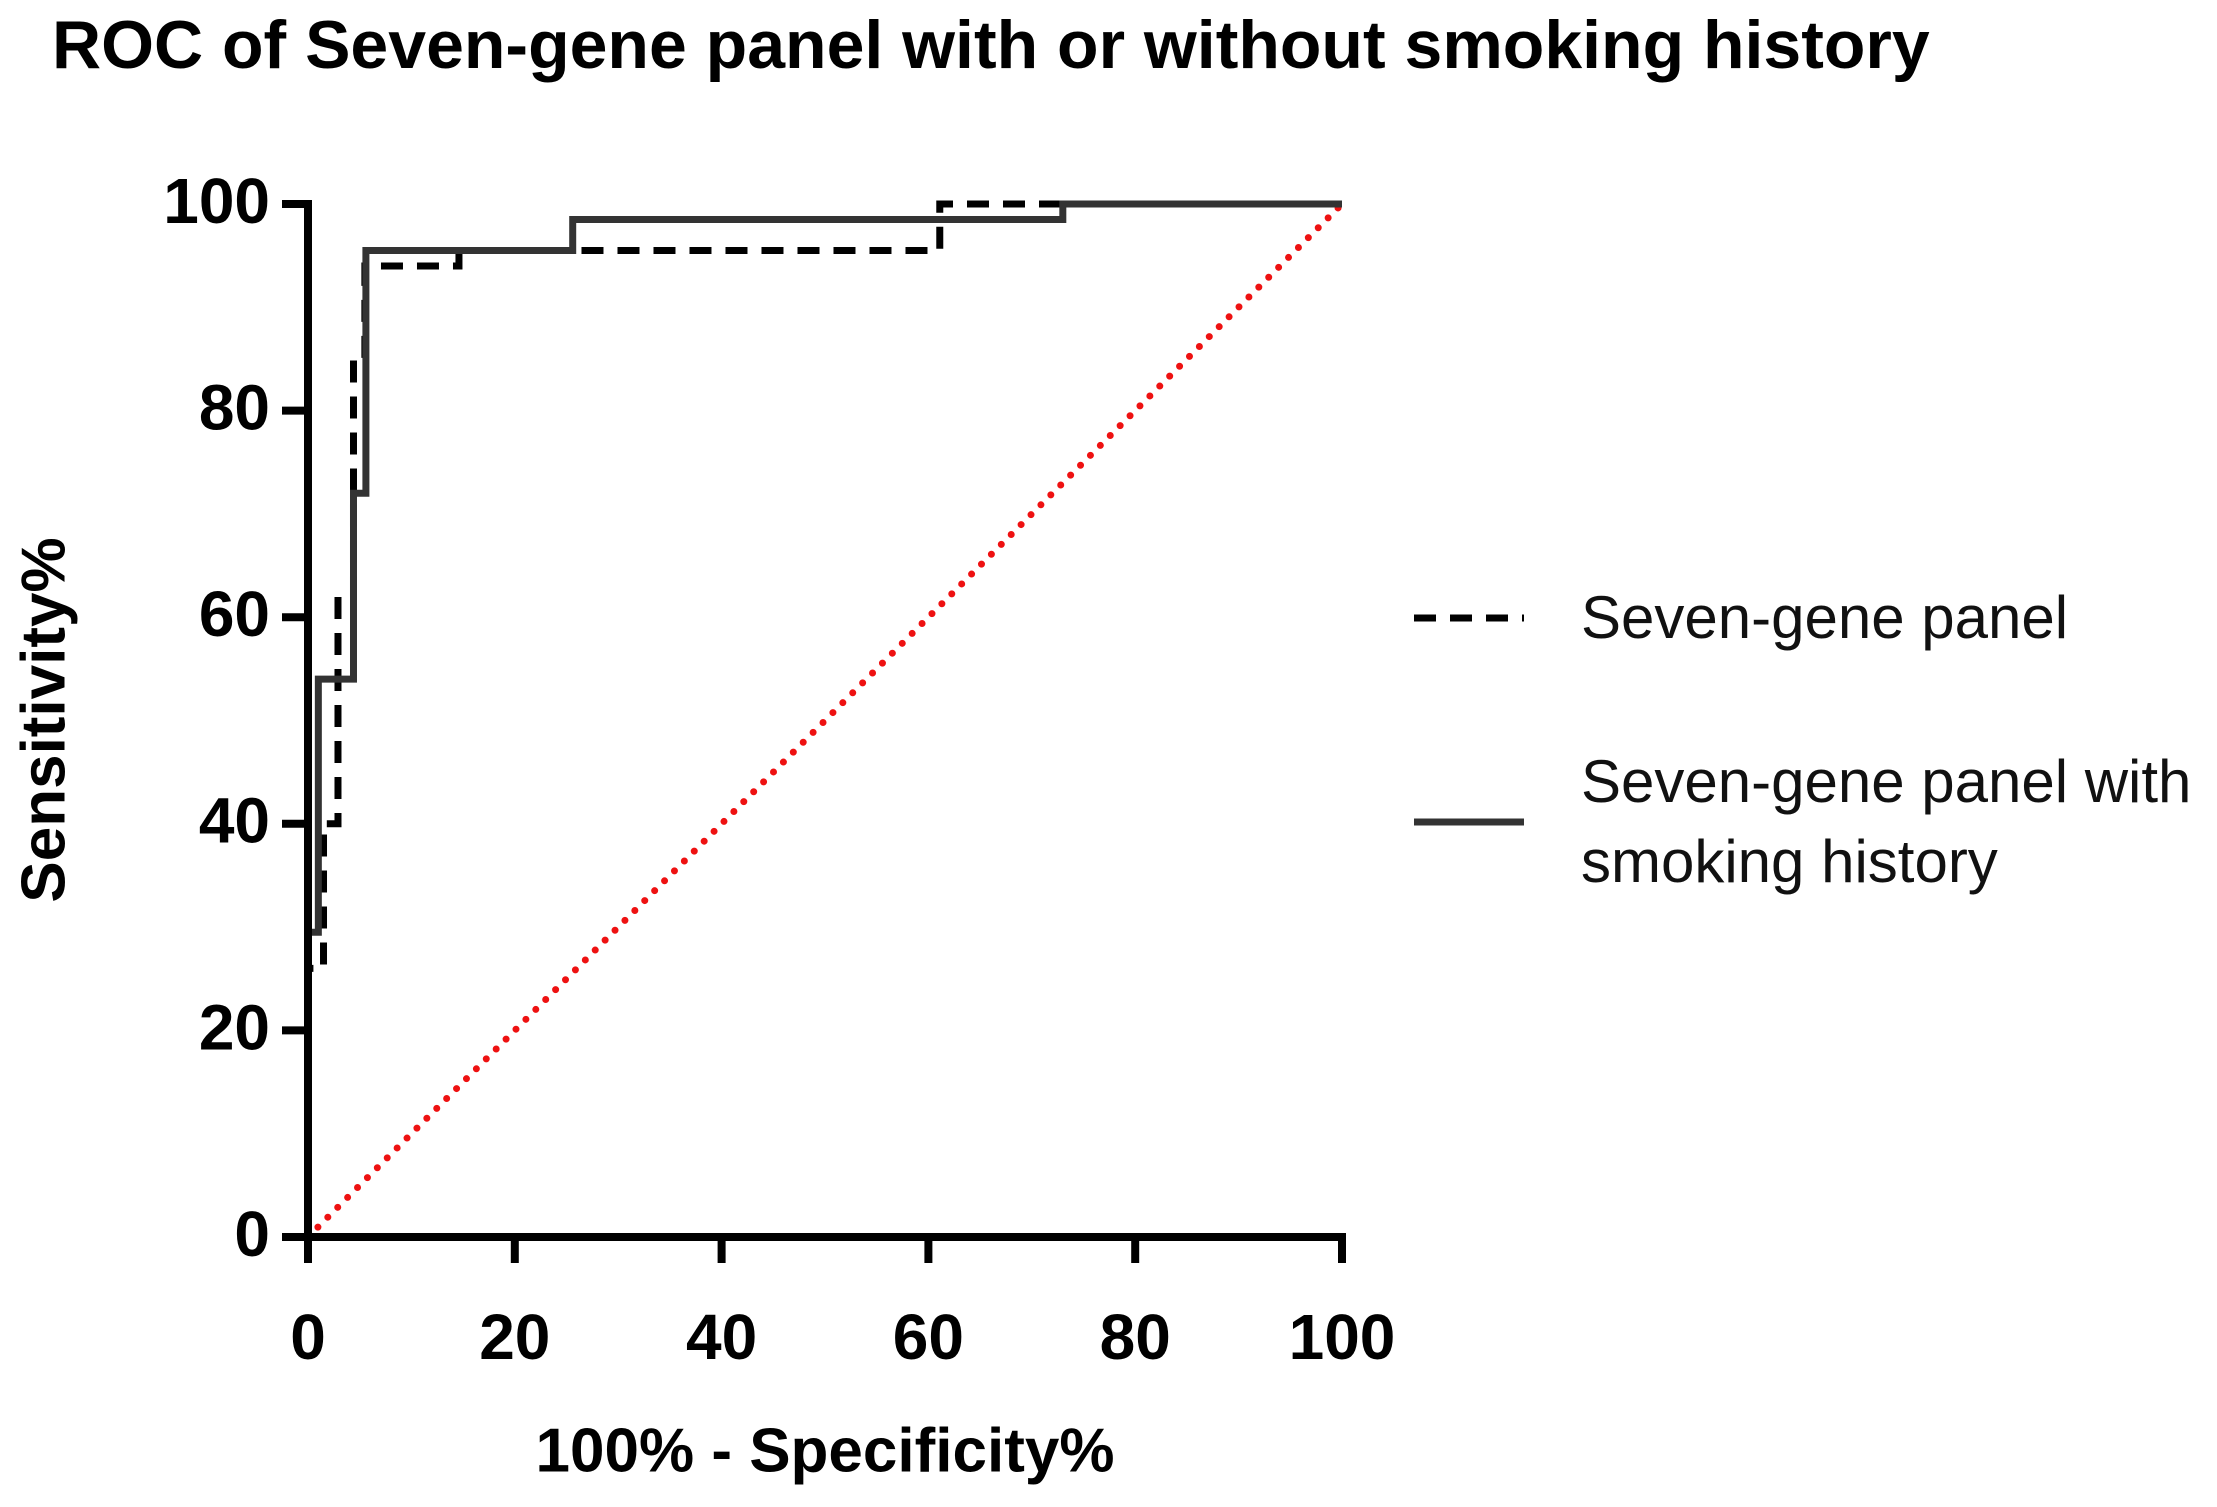 The image size is (2217, 1507). I want to click on legend-label: Seven-gene panel, so click(1825, 617).